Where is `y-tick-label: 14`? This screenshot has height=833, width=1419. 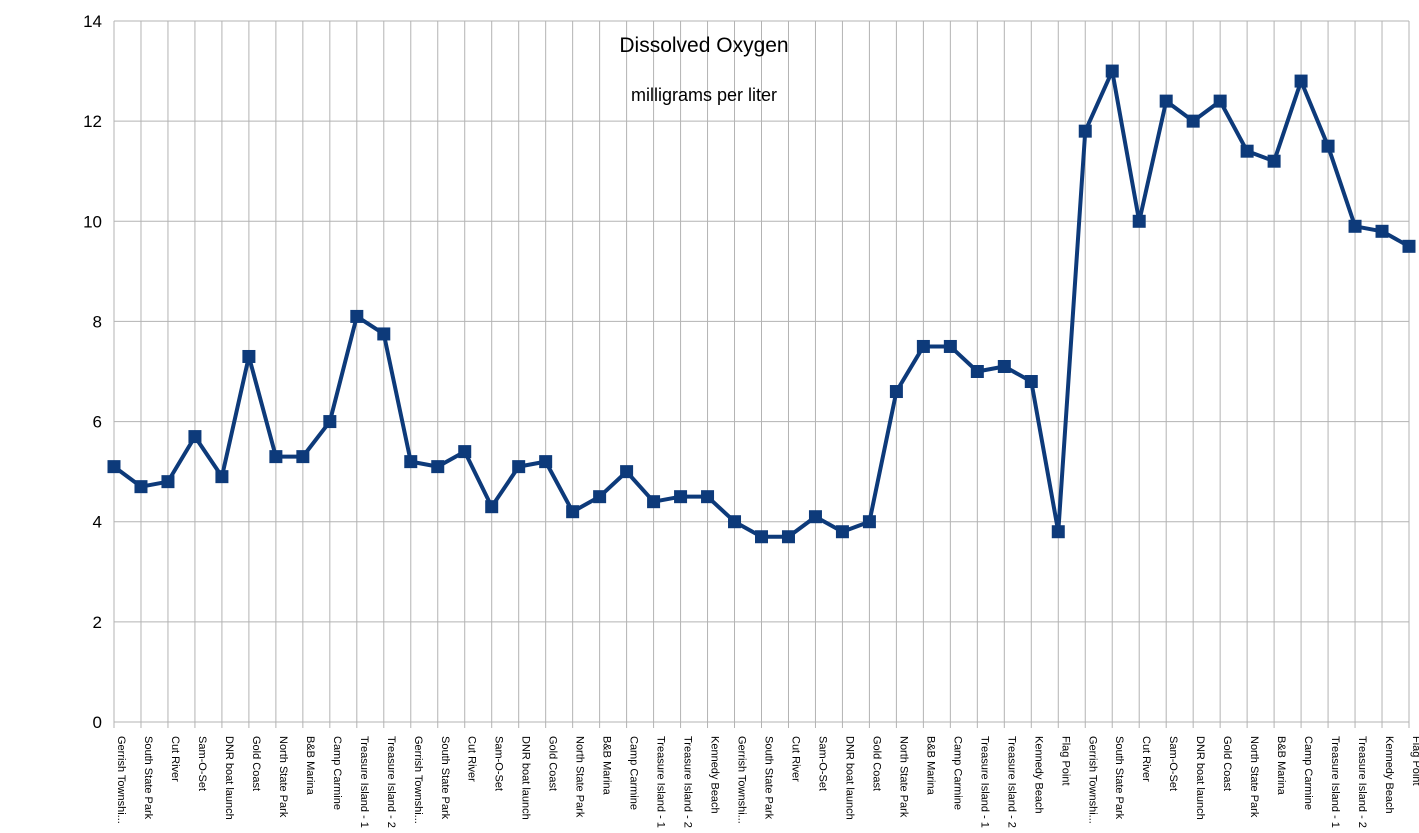
y-tick-label: 14 is located at coordinates (92, 21).